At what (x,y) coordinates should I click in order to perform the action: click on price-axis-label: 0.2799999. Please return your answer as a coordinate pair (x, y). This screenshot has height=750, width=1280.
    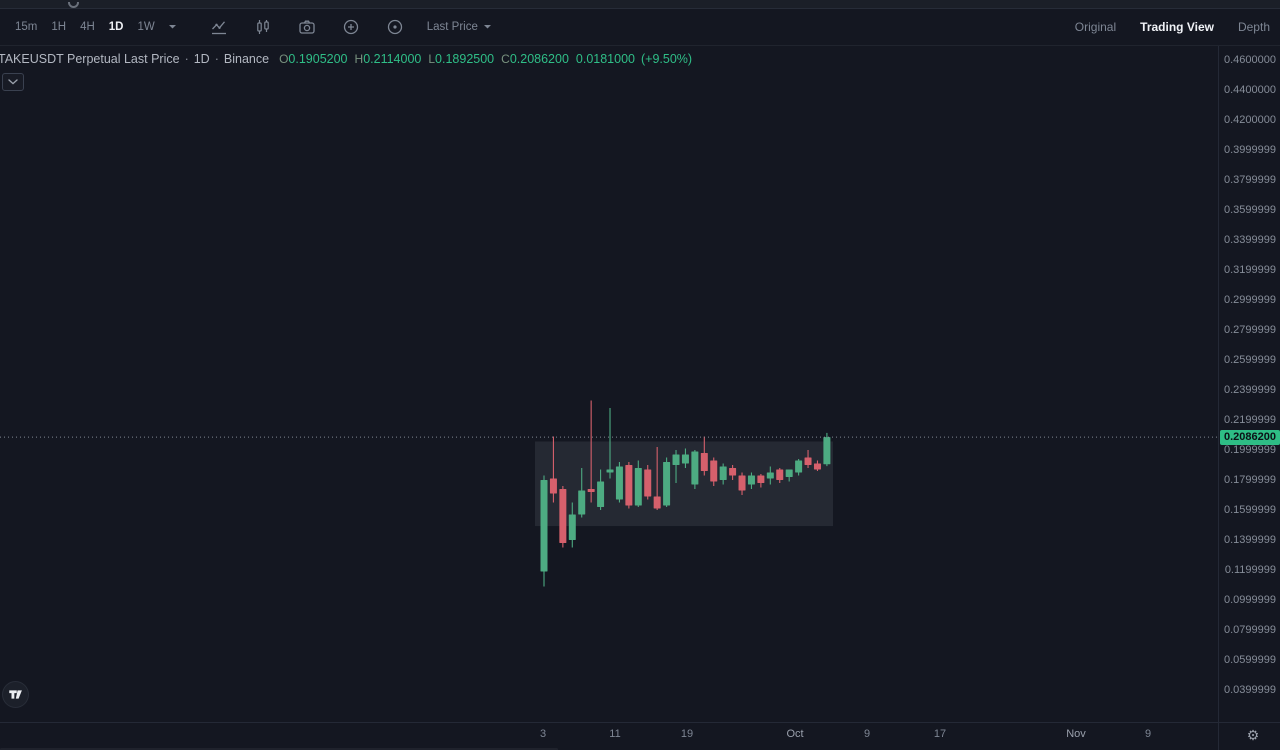
    Looking at the image, I should click on (1250, 329).